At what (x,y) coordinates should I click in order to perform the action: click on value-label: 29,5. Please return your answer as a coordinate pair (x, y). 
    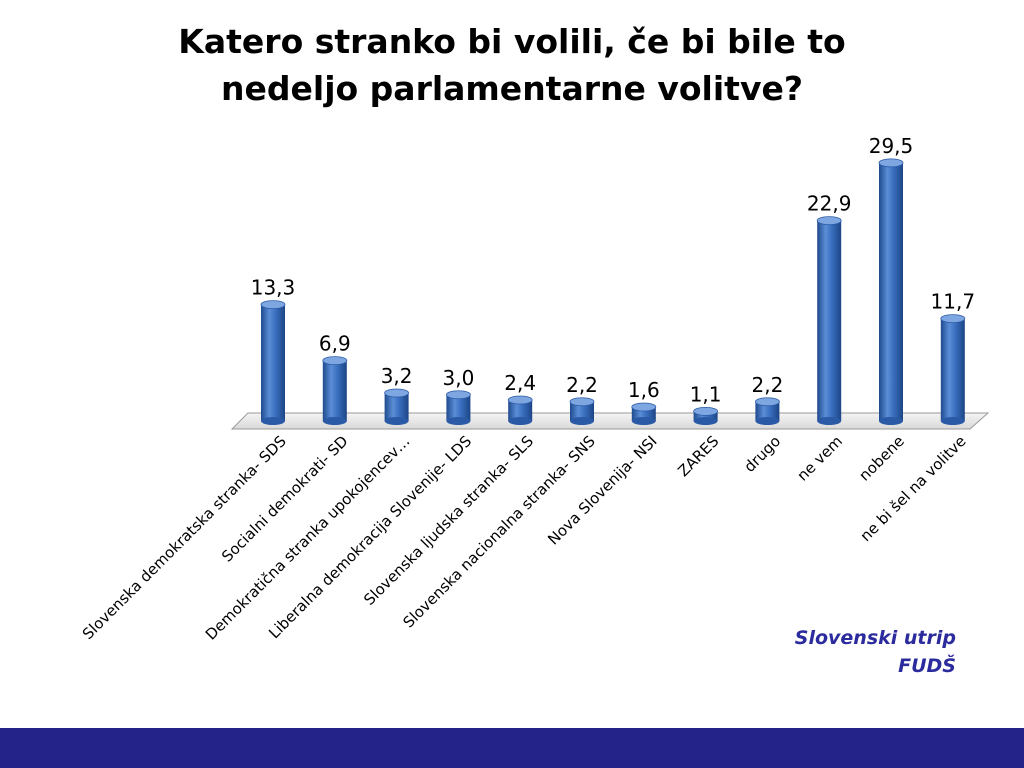
    Looking at the image, I should click on (891, 146).